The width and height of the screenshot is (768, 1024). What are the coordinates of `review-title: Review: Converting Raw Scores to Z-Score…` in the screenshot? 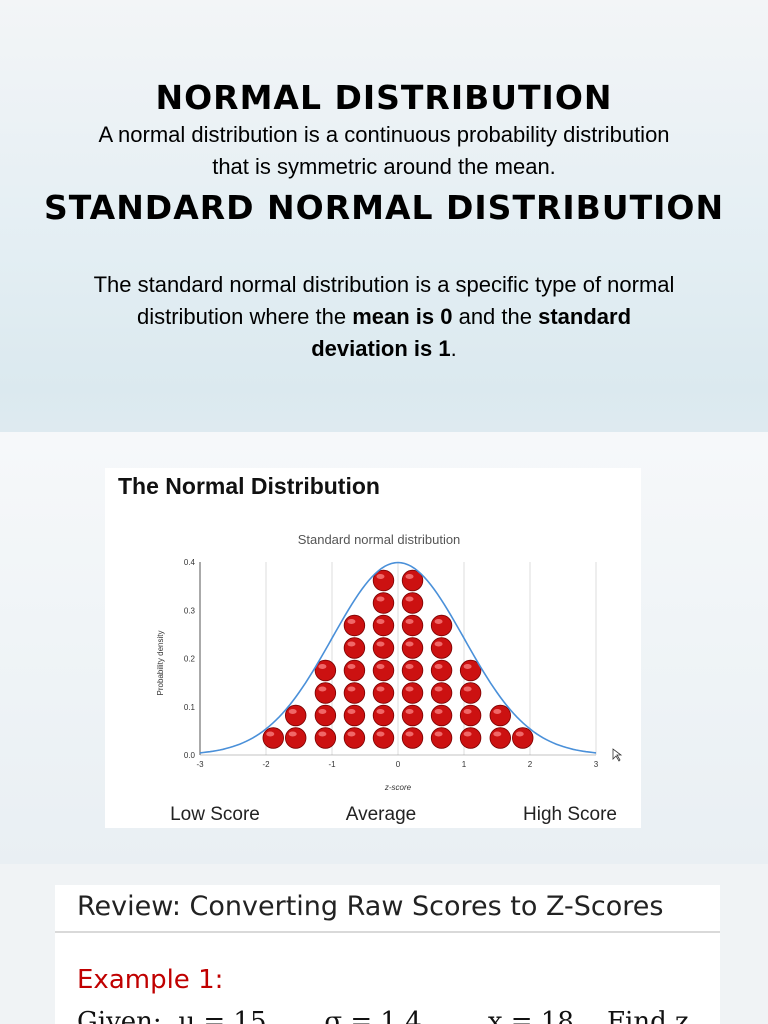 It's located at (370, 906).